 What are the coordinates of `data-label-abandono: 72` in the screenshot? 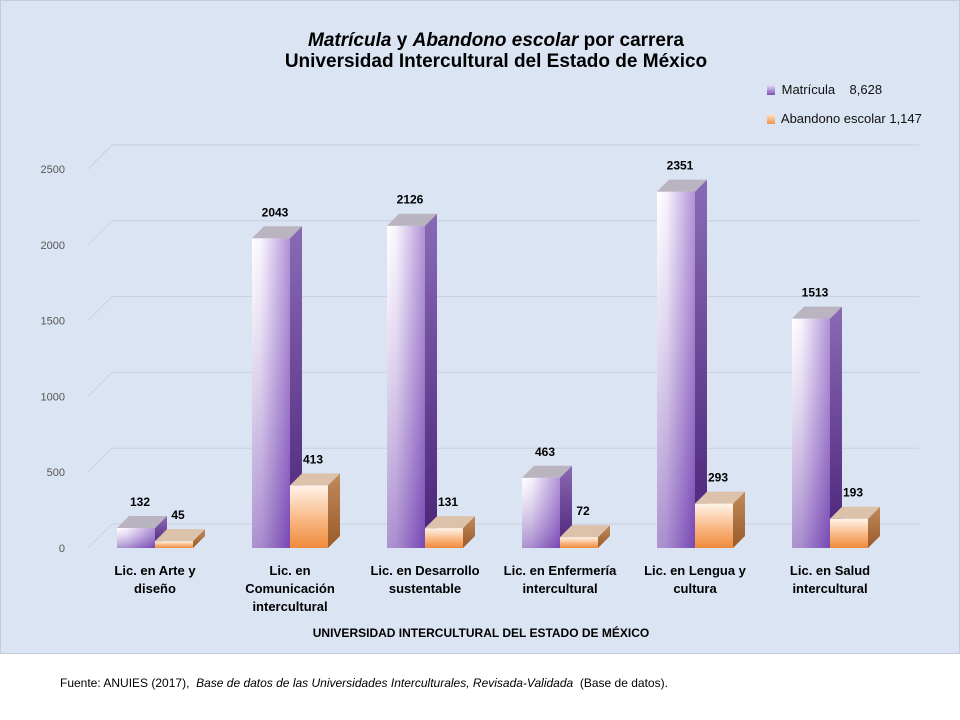 It's located at (583, 511).